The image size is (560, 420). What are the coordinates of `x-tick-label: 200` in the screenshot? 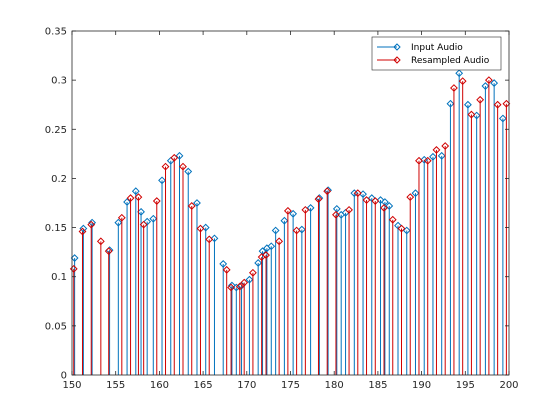 It's located at (508, 385).